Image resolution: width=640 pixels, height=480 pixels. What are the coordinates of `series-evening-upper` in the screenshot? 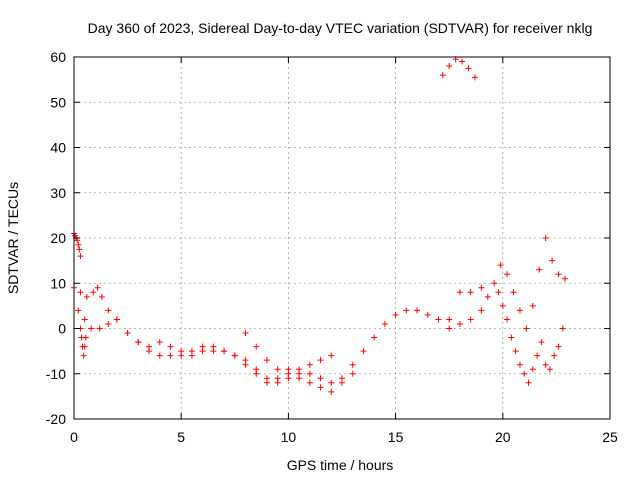 It's located at (458, 68).